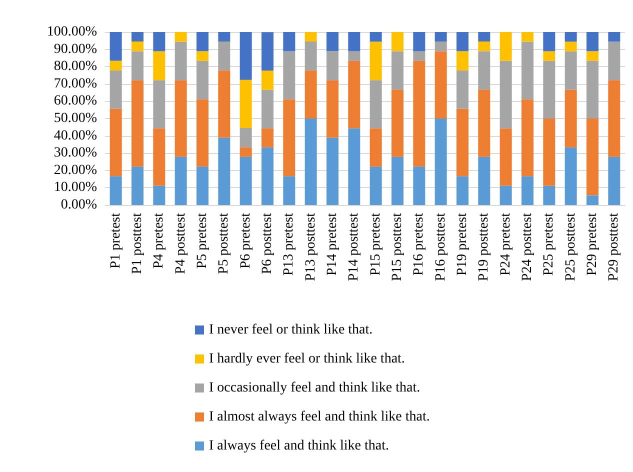 The height and width of the screenshot is (472, 633). Describe the element at coordinates (137, 243) in the screenshot. I see `x-tick-label: P1 posttest` at that location.